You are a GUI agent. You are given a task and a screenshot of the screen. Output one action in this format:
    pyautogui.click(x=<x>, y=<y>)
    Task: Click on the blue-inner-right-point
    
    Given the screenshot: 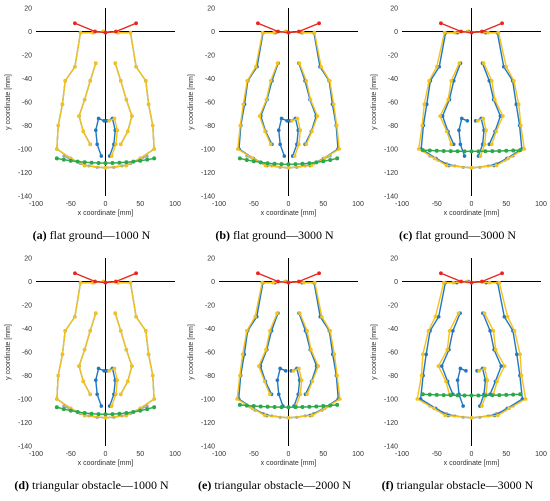 What is the action you would take?
    pyautogui.click(x=500, y=116)
    